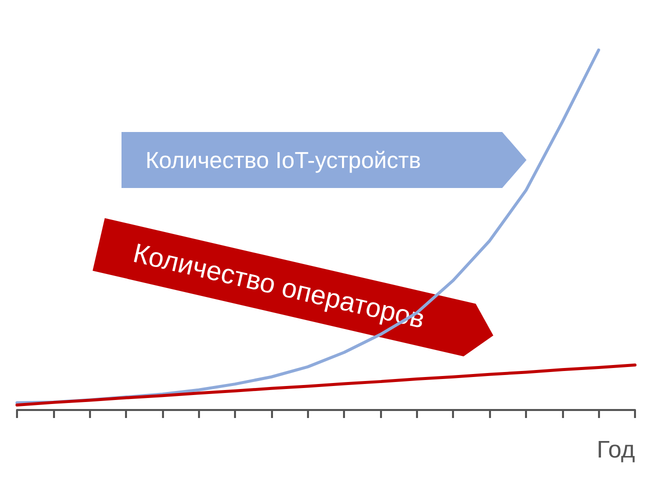 The image size is (661, 488). What do you see at coordinates (283, 160) in the screenshot?
I see `text: Количество IoT-устройств` at bounding box center [283, 160].